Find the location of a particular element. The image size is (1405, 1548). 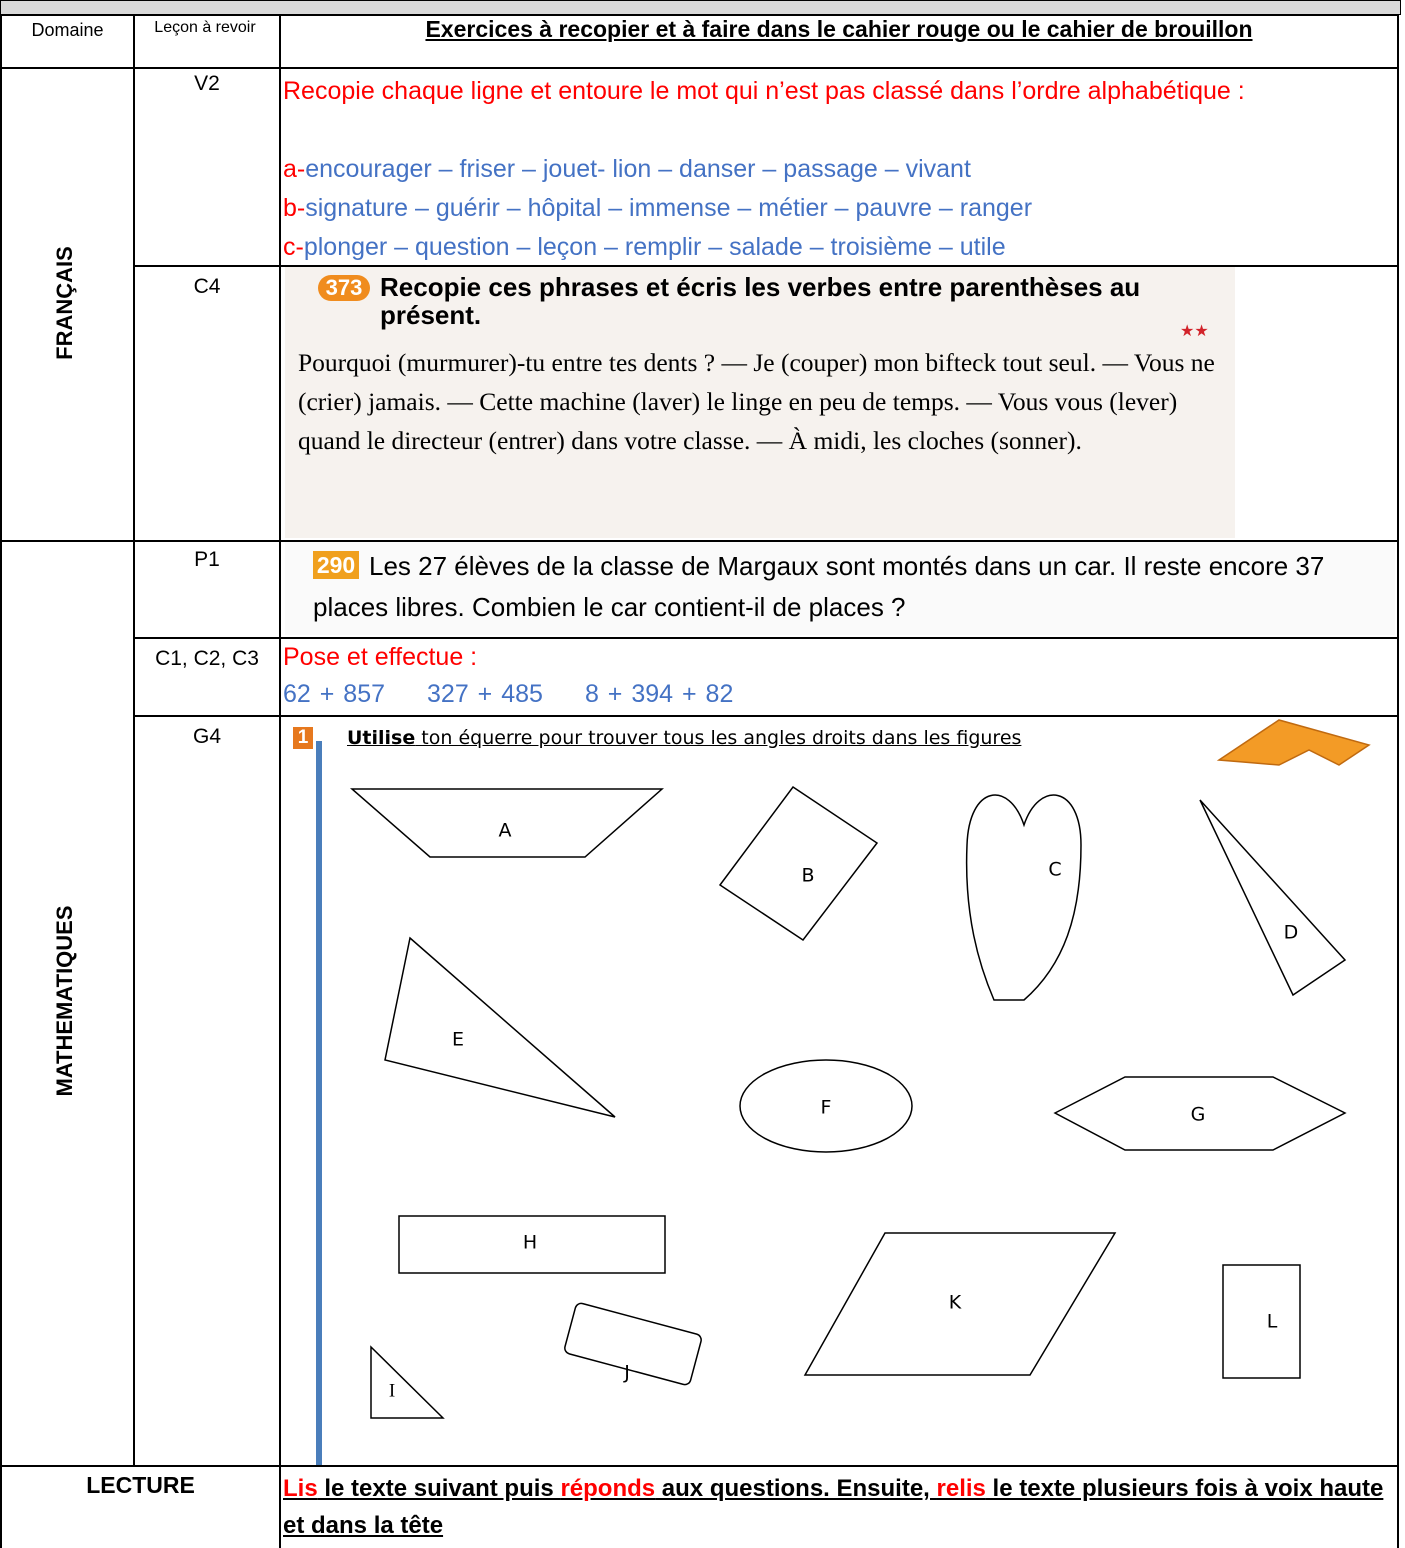

figure-label: E is located at coordinates (458, 1040).